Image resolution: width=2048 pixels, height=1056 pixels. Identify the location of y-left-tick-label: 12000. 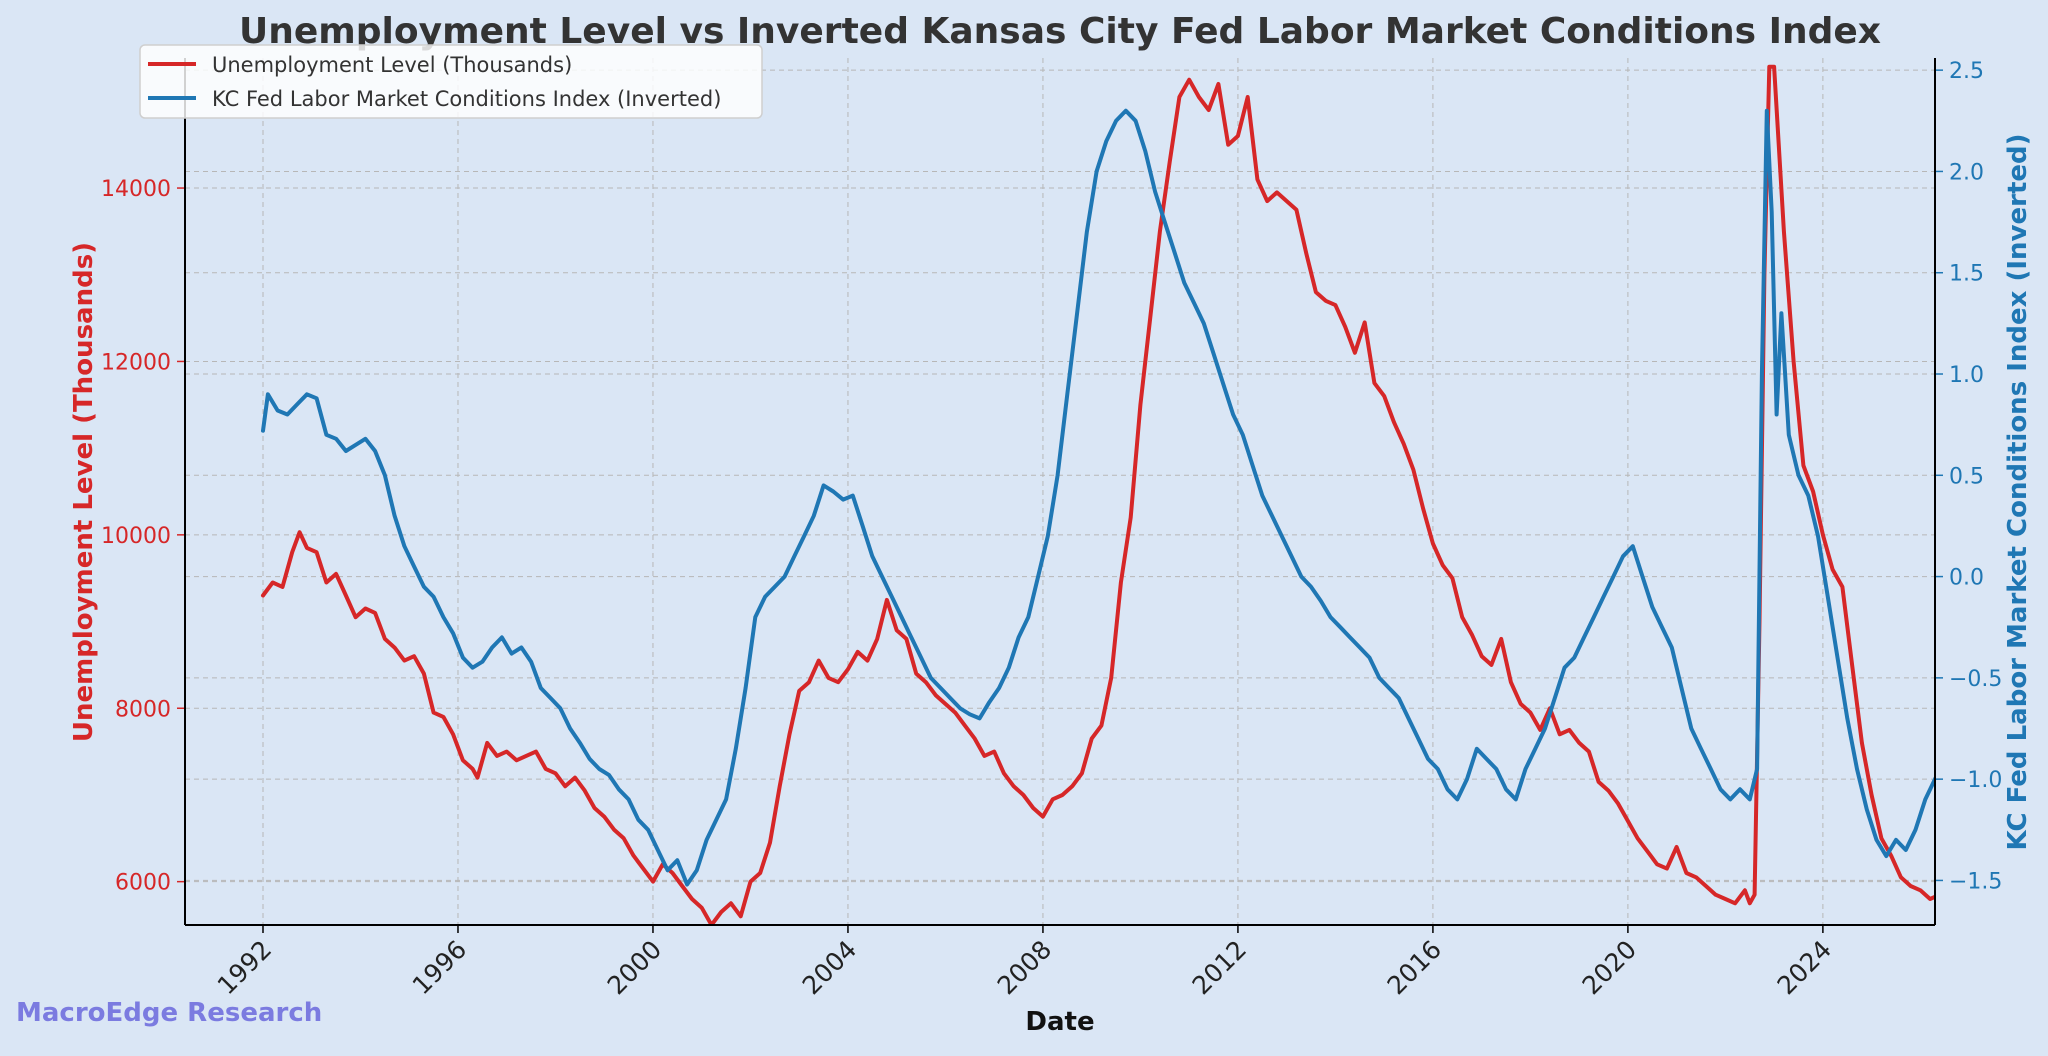
(136, 362).